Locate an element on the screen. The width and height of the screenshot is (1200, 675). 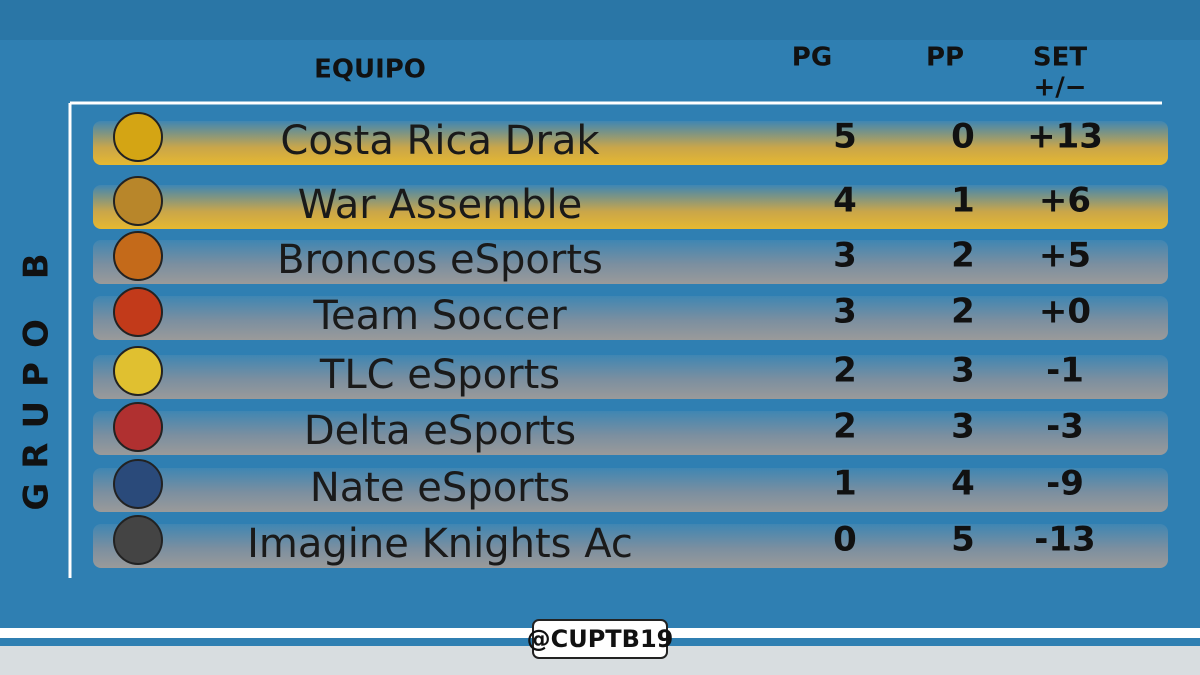
handle-box is located at coordinates (600, 639).